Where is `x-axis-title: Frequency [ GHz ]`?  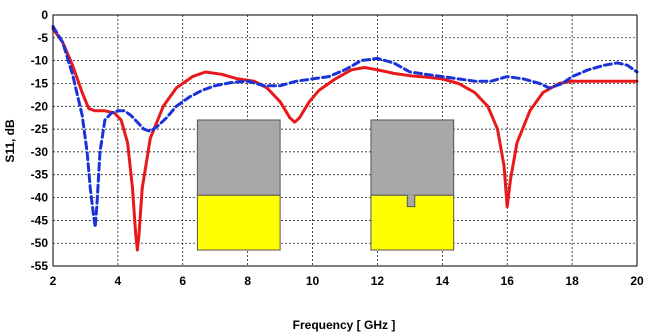
x-axis-title: Frequency [ GHz ] is located at coordinates (344, 325).